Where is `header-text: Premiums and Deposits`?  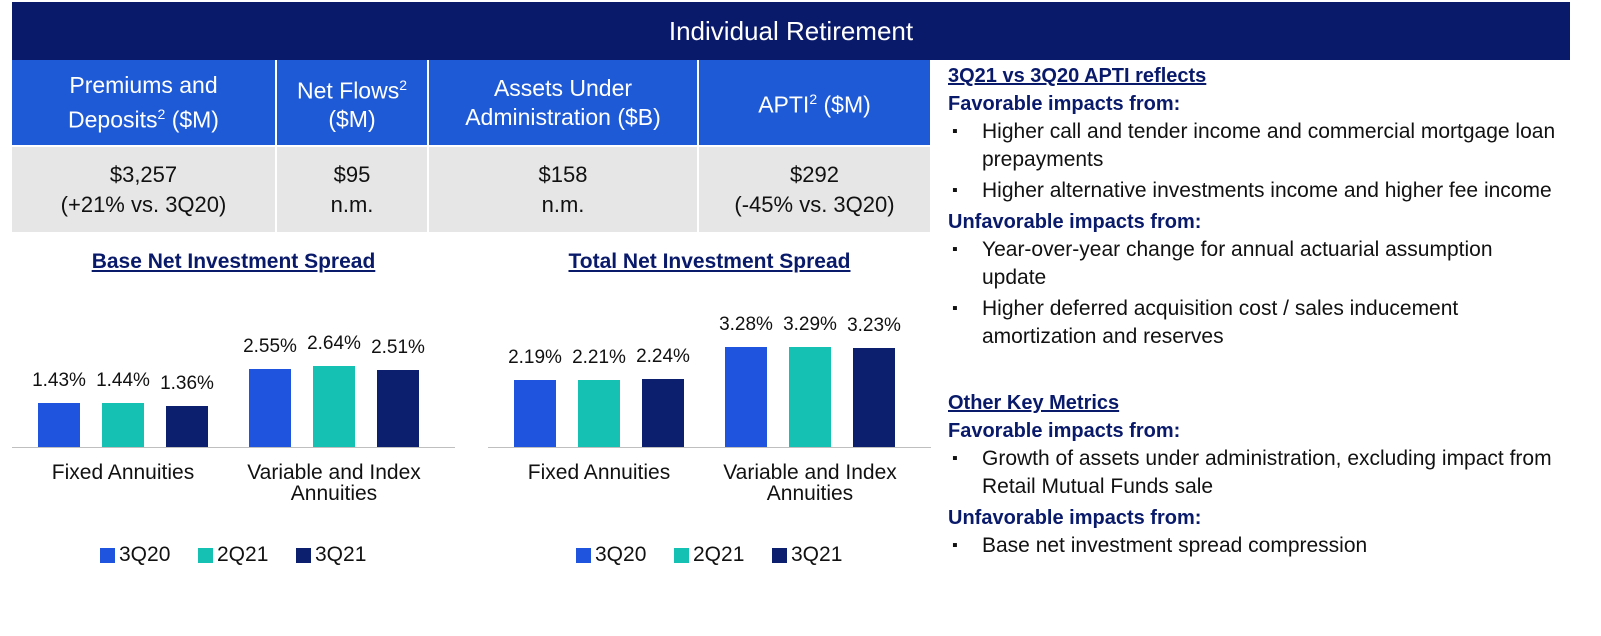
header-text: Premiums and Deposits is located at coordinates (143, 102).